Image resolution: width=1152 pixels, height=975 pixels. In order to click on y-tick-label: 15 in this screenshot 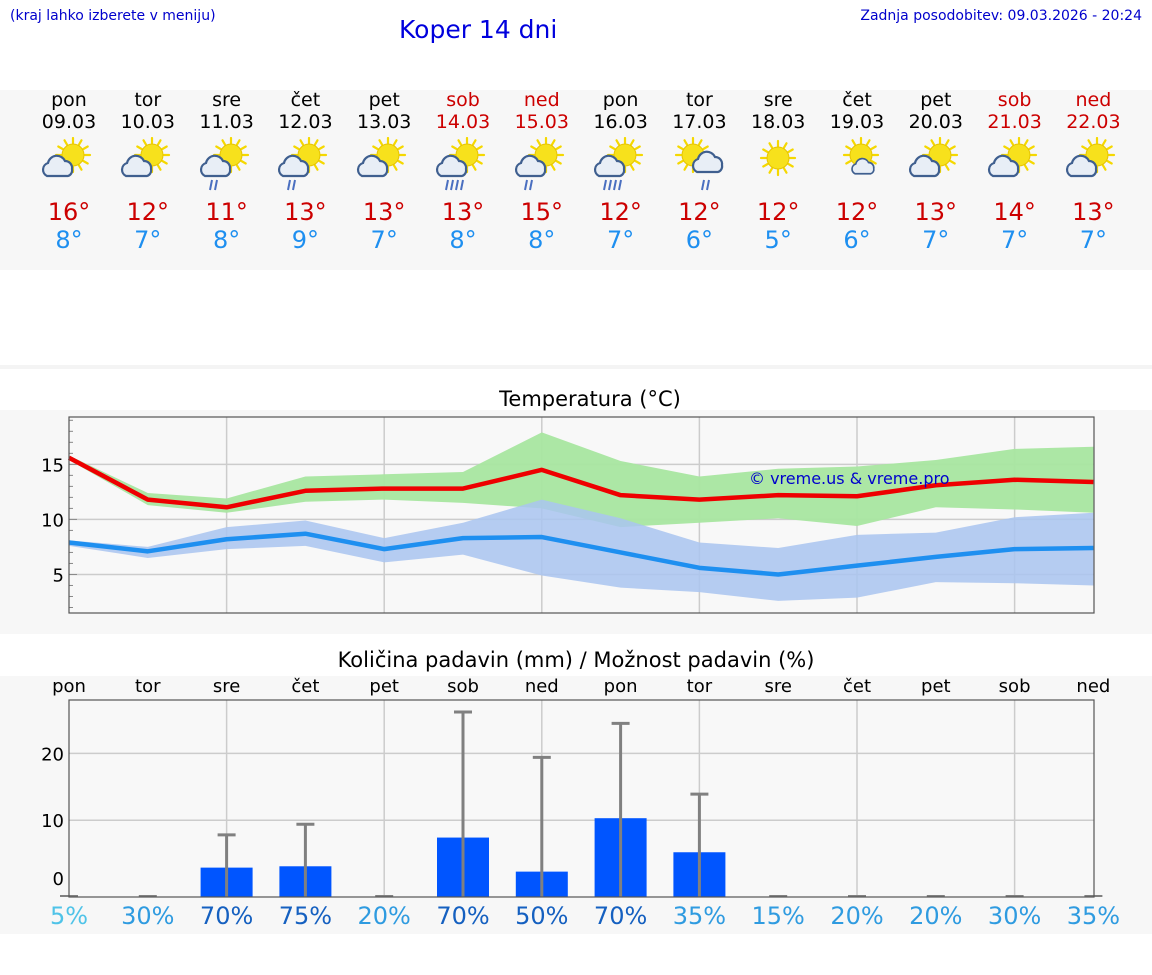, I will do `click(52, 465)`.